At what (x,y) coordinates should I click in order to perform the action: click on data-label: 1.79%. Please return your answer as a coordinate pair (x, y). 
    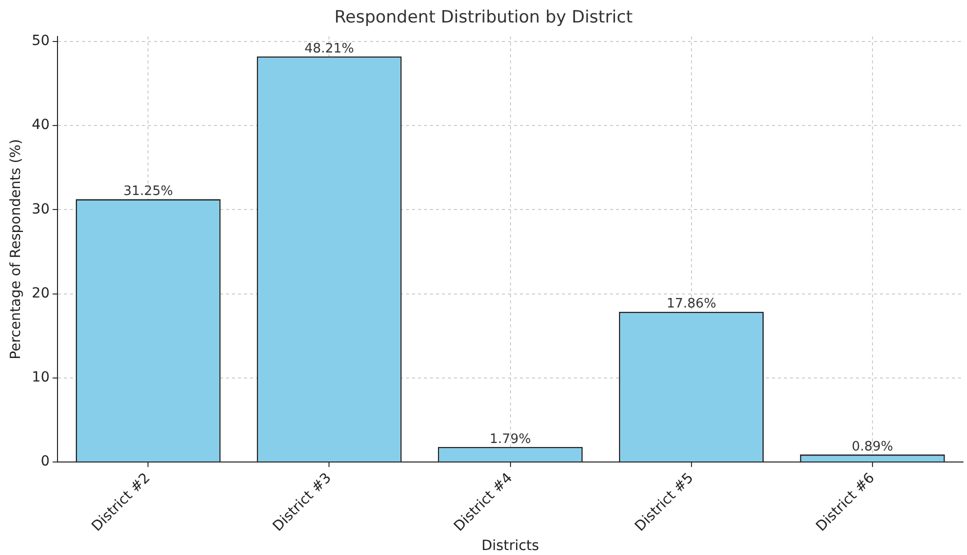
    Looking at the image, I should click on (510, 439).